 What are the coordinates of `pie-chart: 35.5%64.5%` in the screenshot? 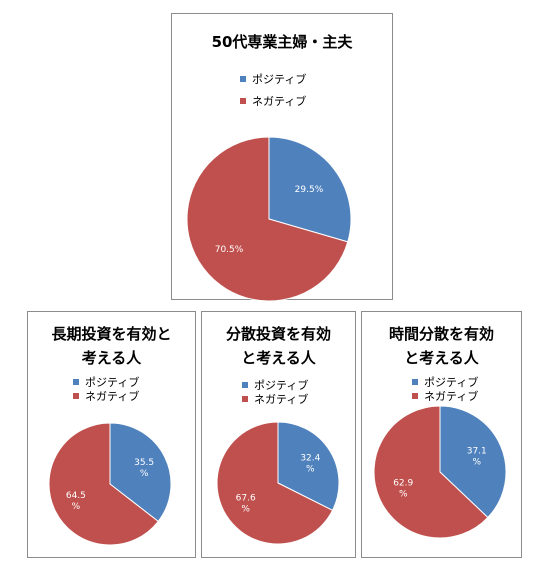 It's located at (110, 484).